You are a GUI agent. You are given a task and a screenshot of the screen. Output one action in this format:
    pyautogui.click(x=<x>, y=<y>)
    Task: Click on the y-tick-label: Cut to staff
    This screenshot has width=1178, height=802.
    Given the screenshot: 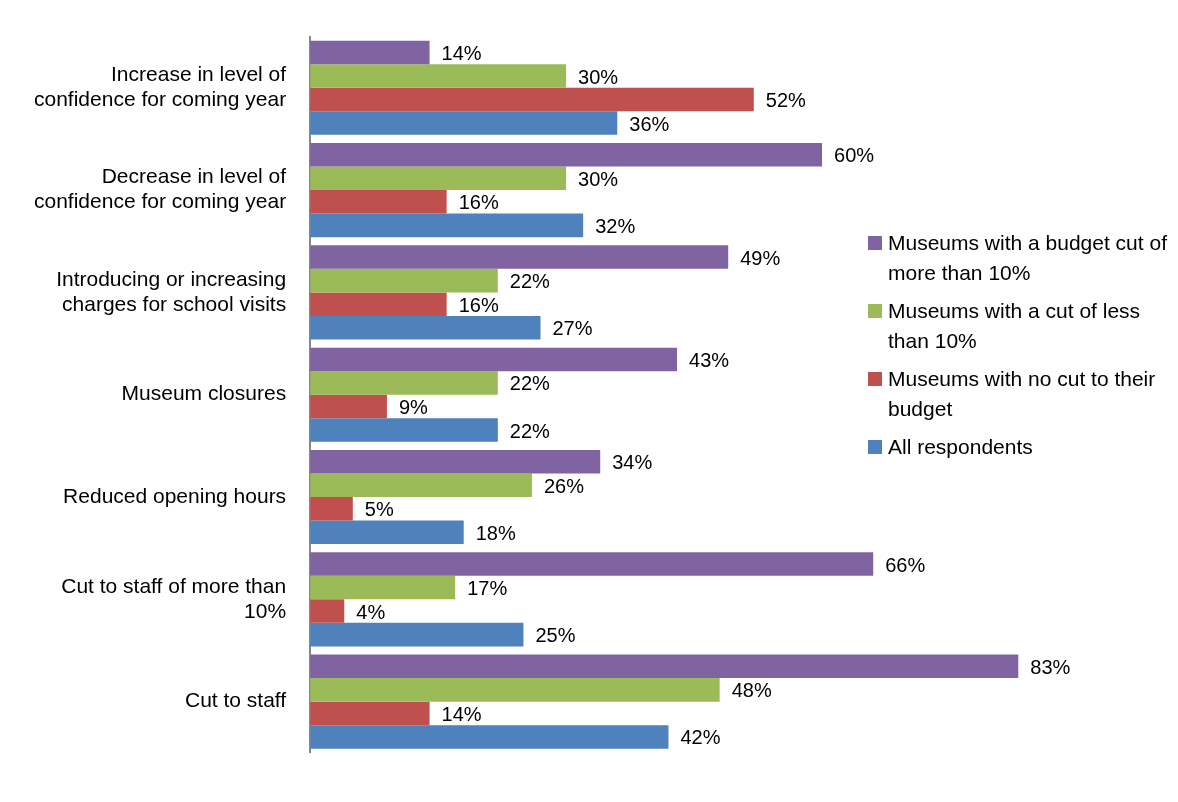 What is the action you would take?
    pyautogui.click(x=235, y=700)
    